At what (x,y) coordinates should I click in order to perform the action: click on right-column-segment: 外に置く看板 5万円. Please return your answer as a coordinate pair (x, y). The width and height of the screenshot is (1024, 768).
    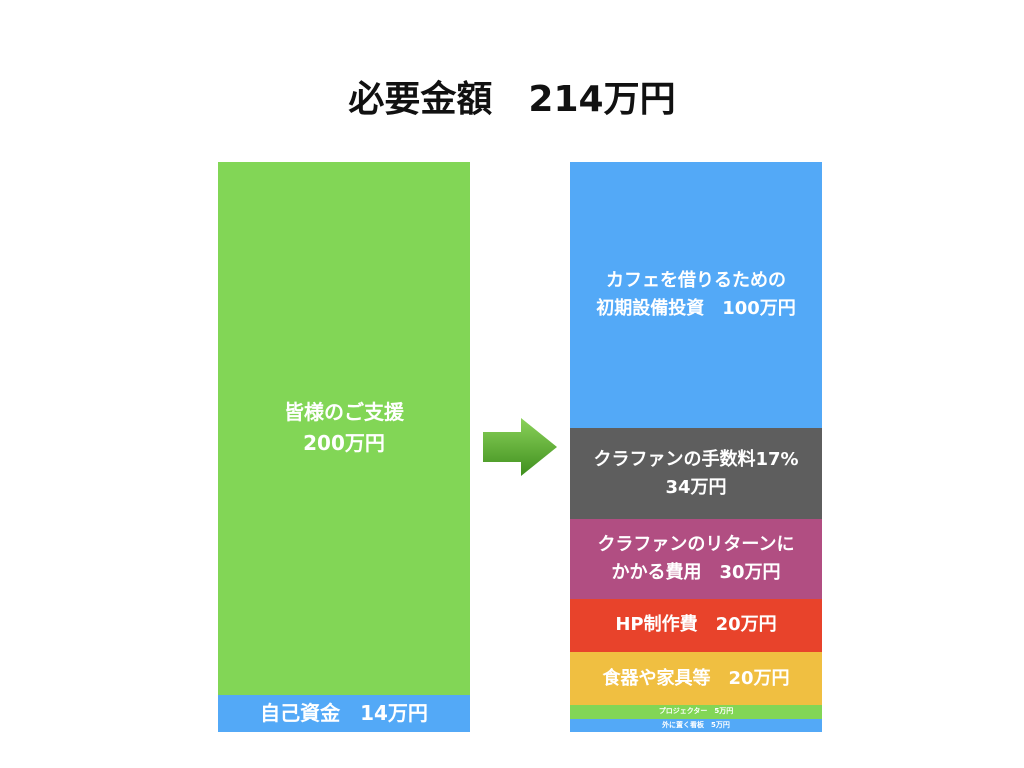
    Looking at the image, I should click on (696, 725).